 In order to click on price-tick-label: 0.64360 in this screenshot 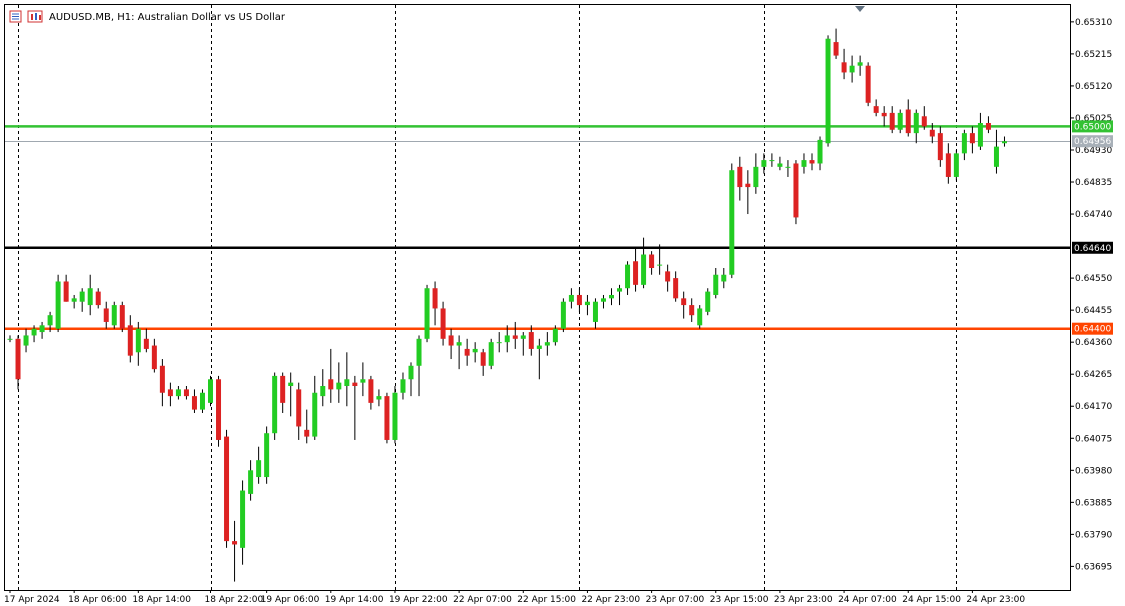, I will do `click(1093, 343)`.